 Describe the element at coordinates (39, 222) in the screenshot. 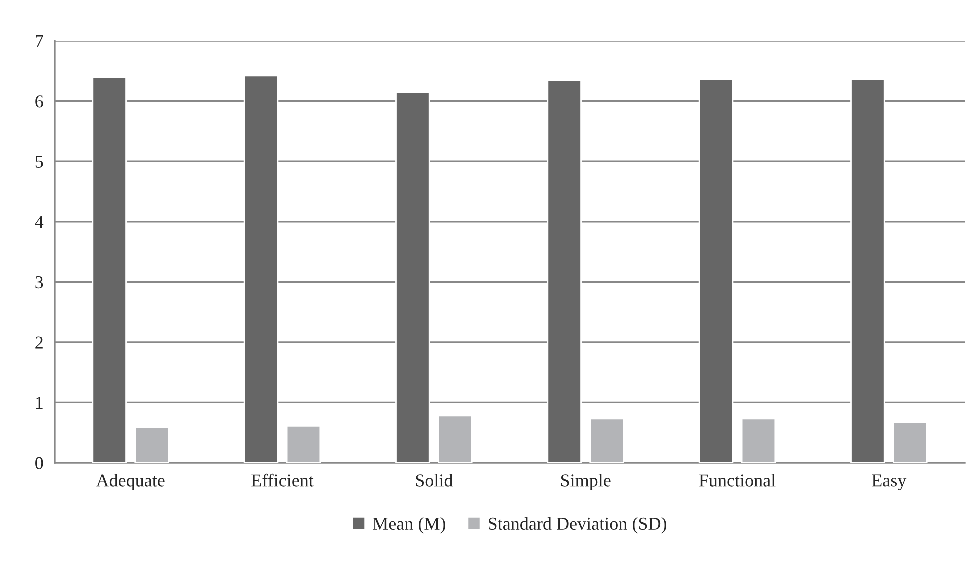

I see `y-tick-label: 4` at that location.